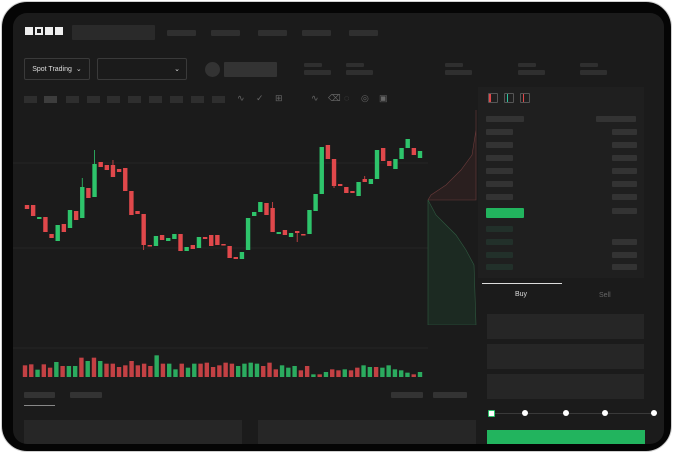  Describe the element at coordinates (133, 432) in the screenshot. I see `orders-panel-left` at that location.